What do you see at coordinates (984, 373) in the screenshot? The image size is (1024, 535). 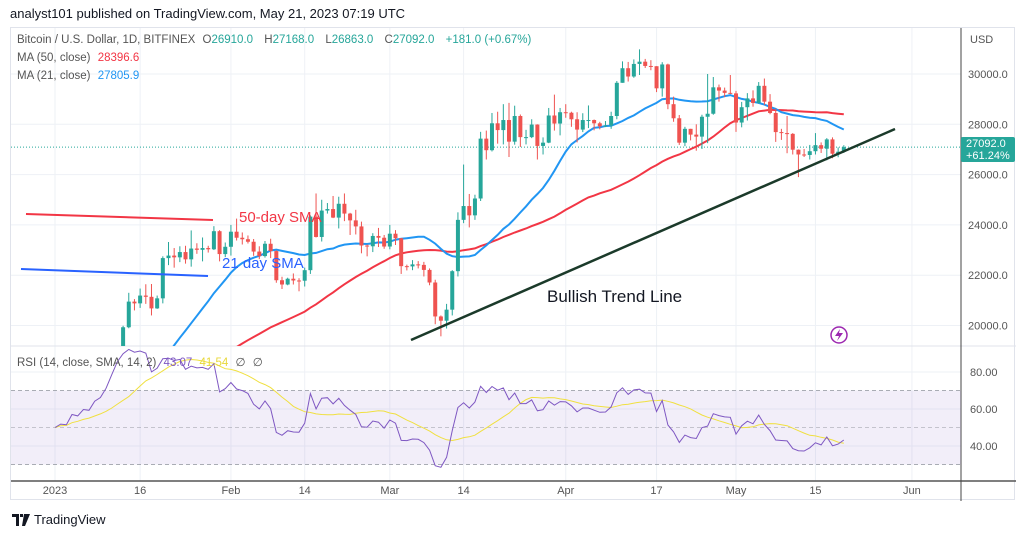 I see `rsi-tick-label: 80.00` at bounding box center [984, 373].